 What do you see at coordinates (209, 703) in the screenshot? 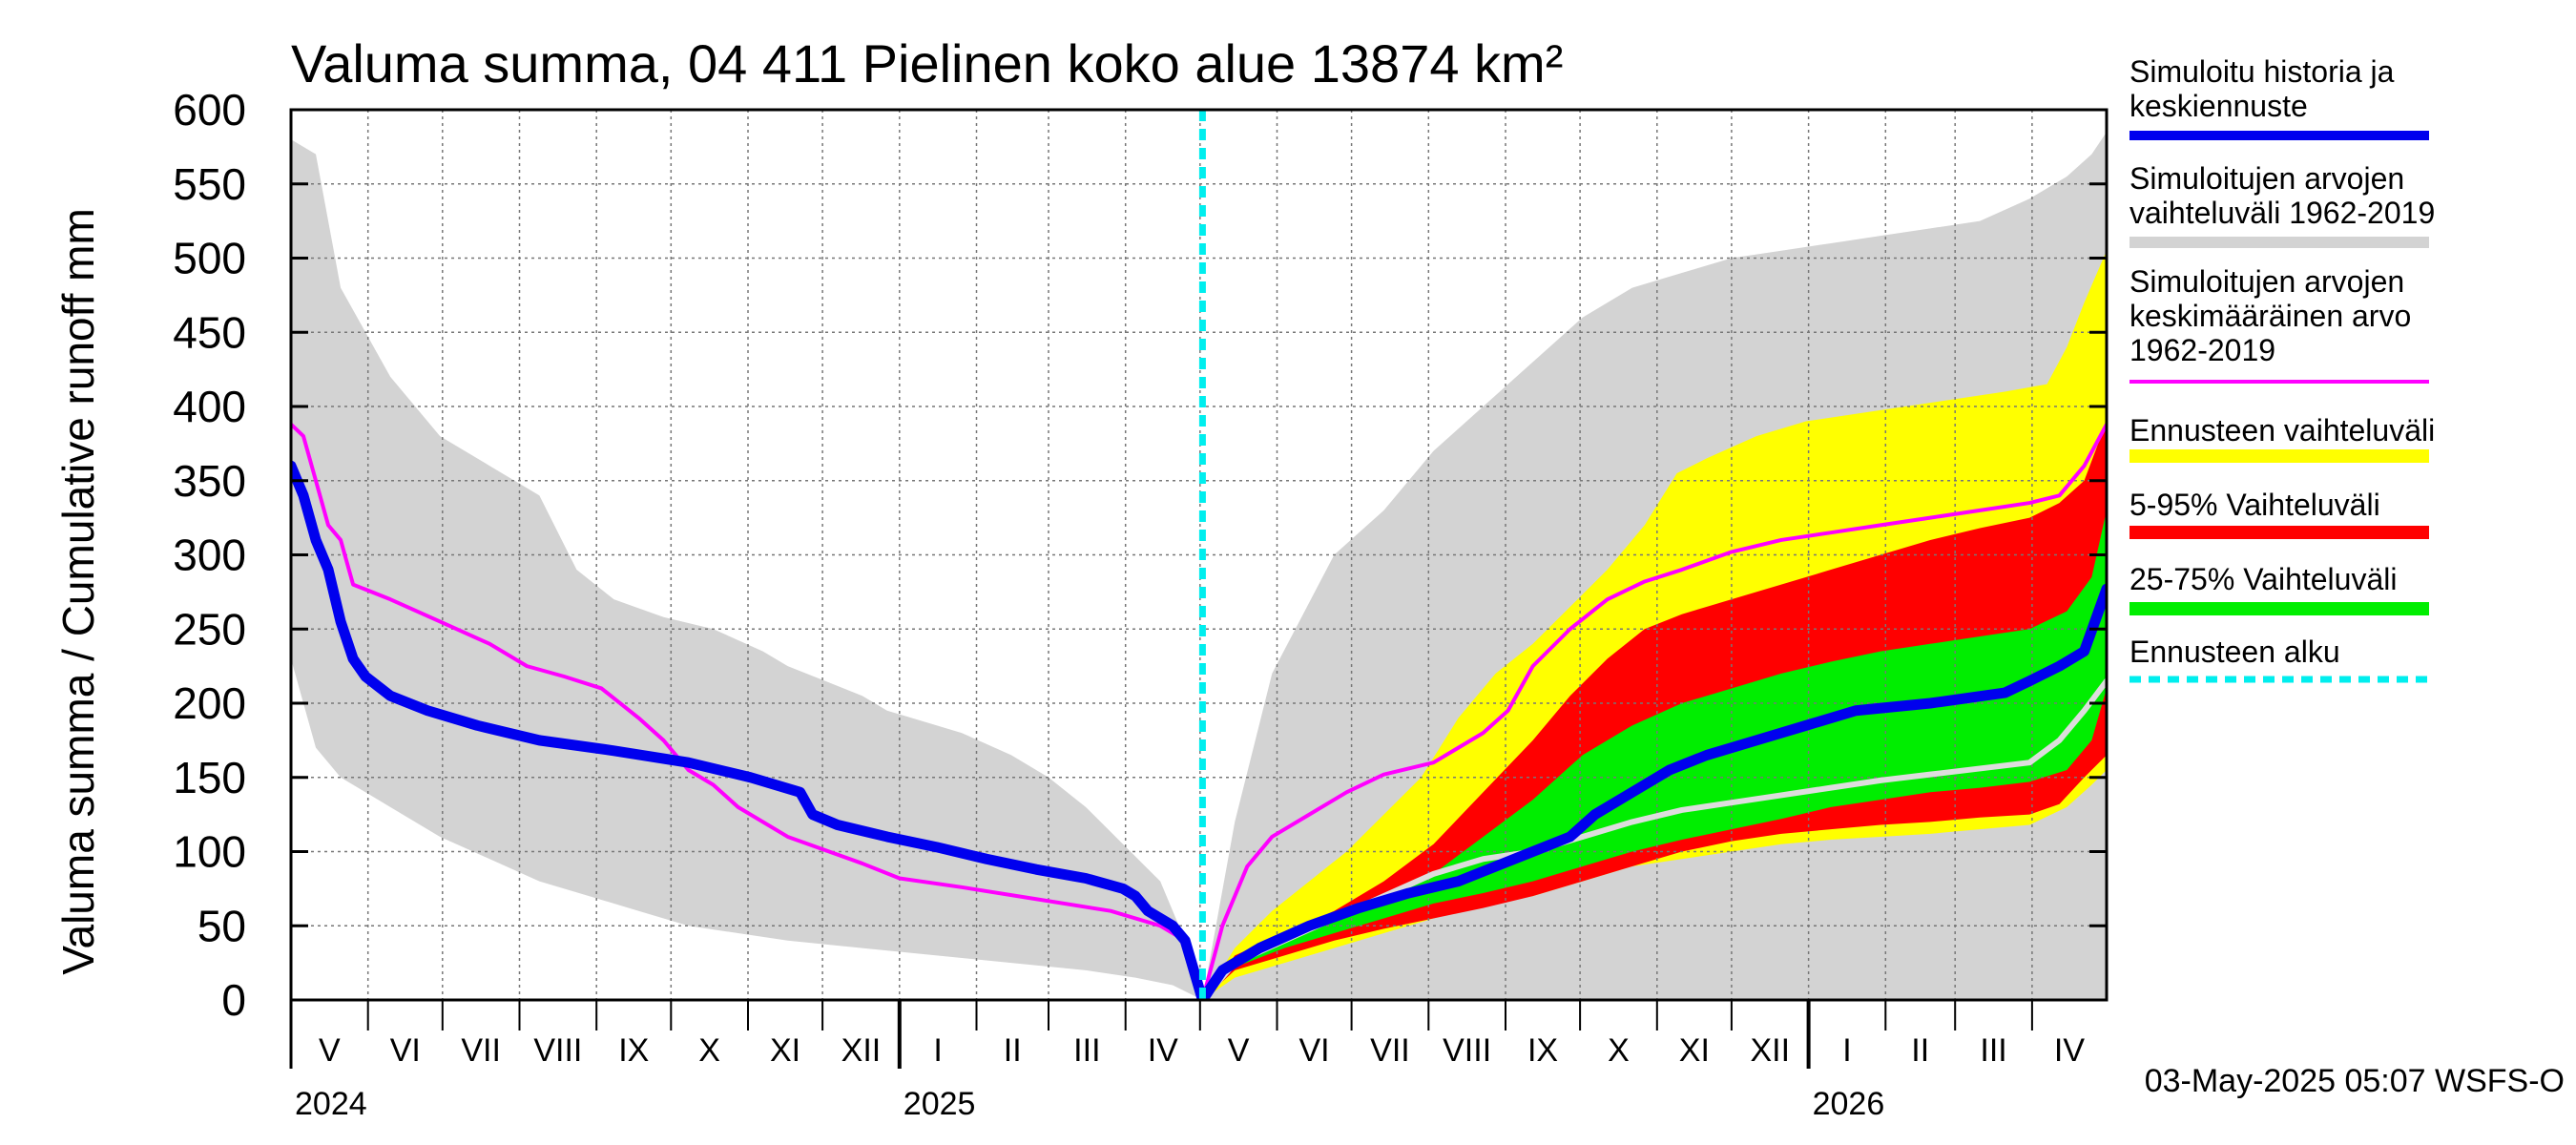
I see `y-tick-label: 200` at bounding box center [209, 703].